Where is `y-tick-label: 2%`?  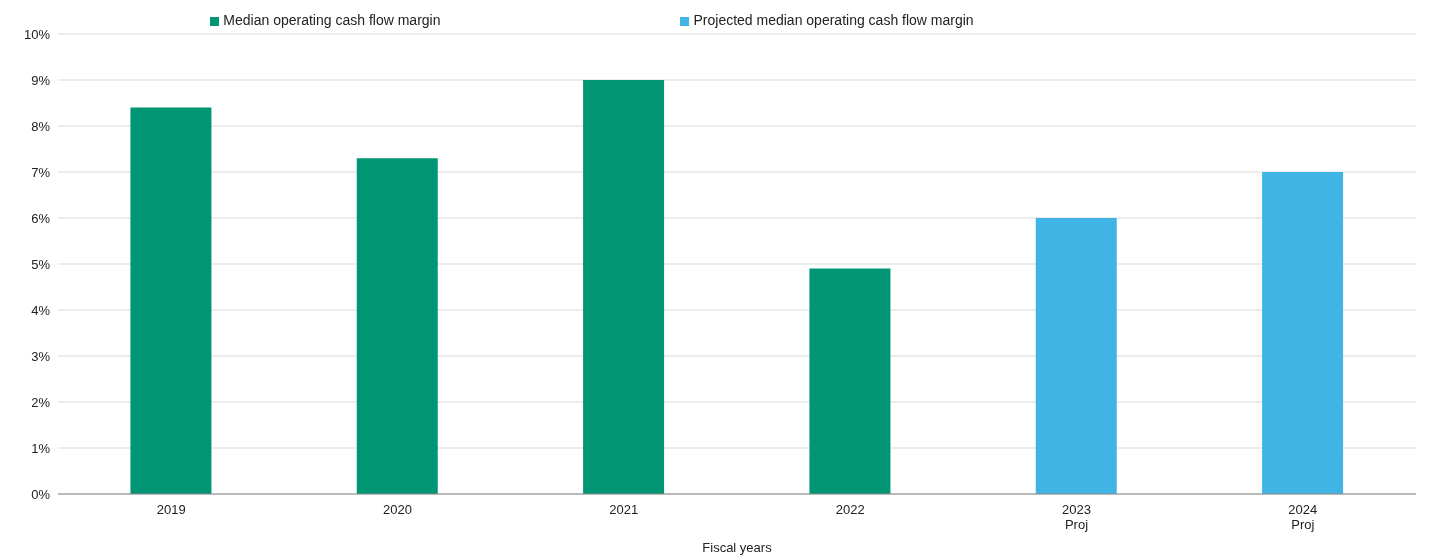 y-tick-label: 2% is located at coordinates (41, 402).